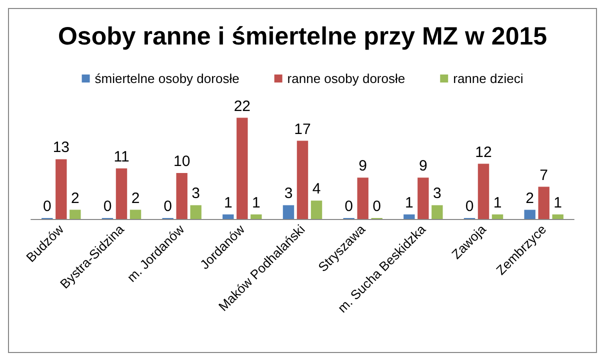 The image size is (605, 361). I want to click on data-label: 22, so click(242, 106).